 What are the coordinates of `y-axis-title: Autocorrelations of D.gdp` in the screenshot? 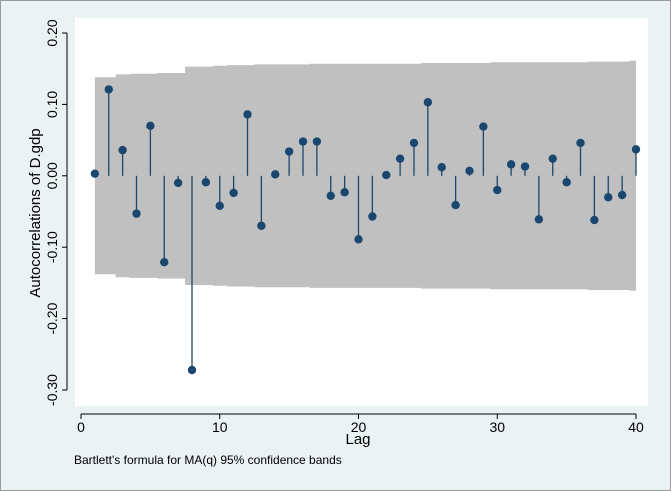 It's located at (35, 212).